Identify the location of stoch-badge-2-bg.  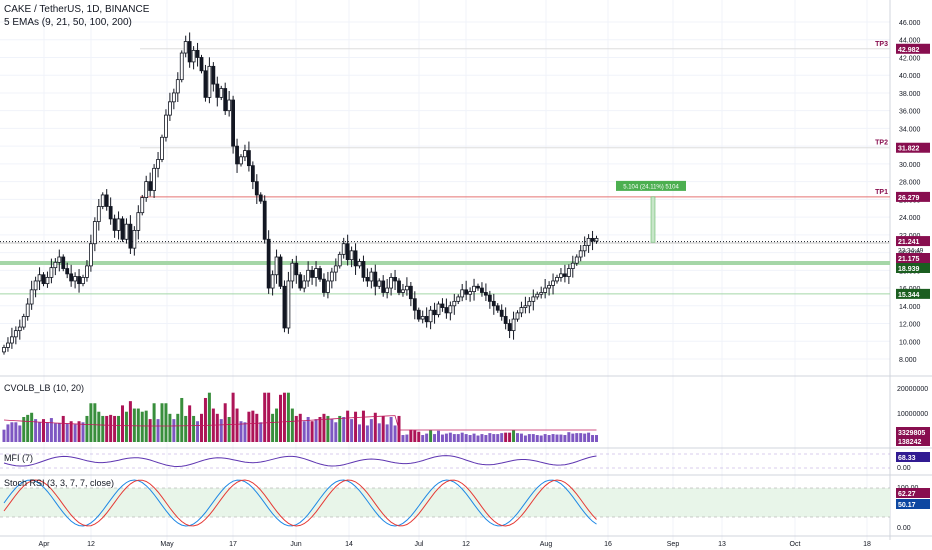
(913, 504).